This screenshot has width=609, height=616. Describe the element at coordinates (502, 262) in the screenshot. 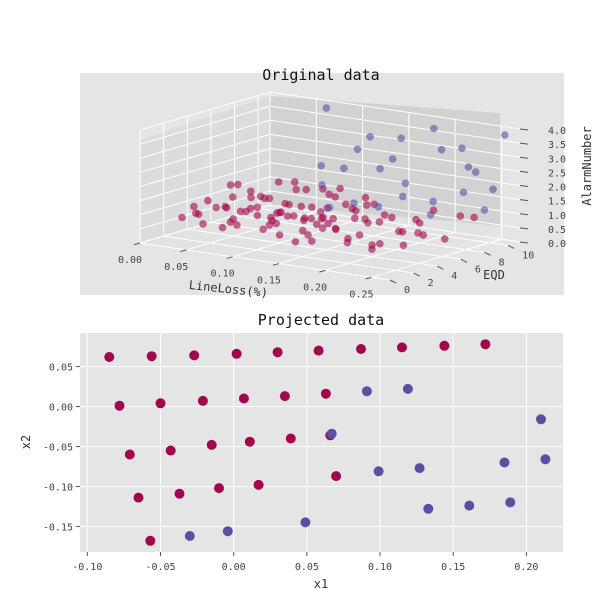

I see `y-tick-label: 8` at that location.